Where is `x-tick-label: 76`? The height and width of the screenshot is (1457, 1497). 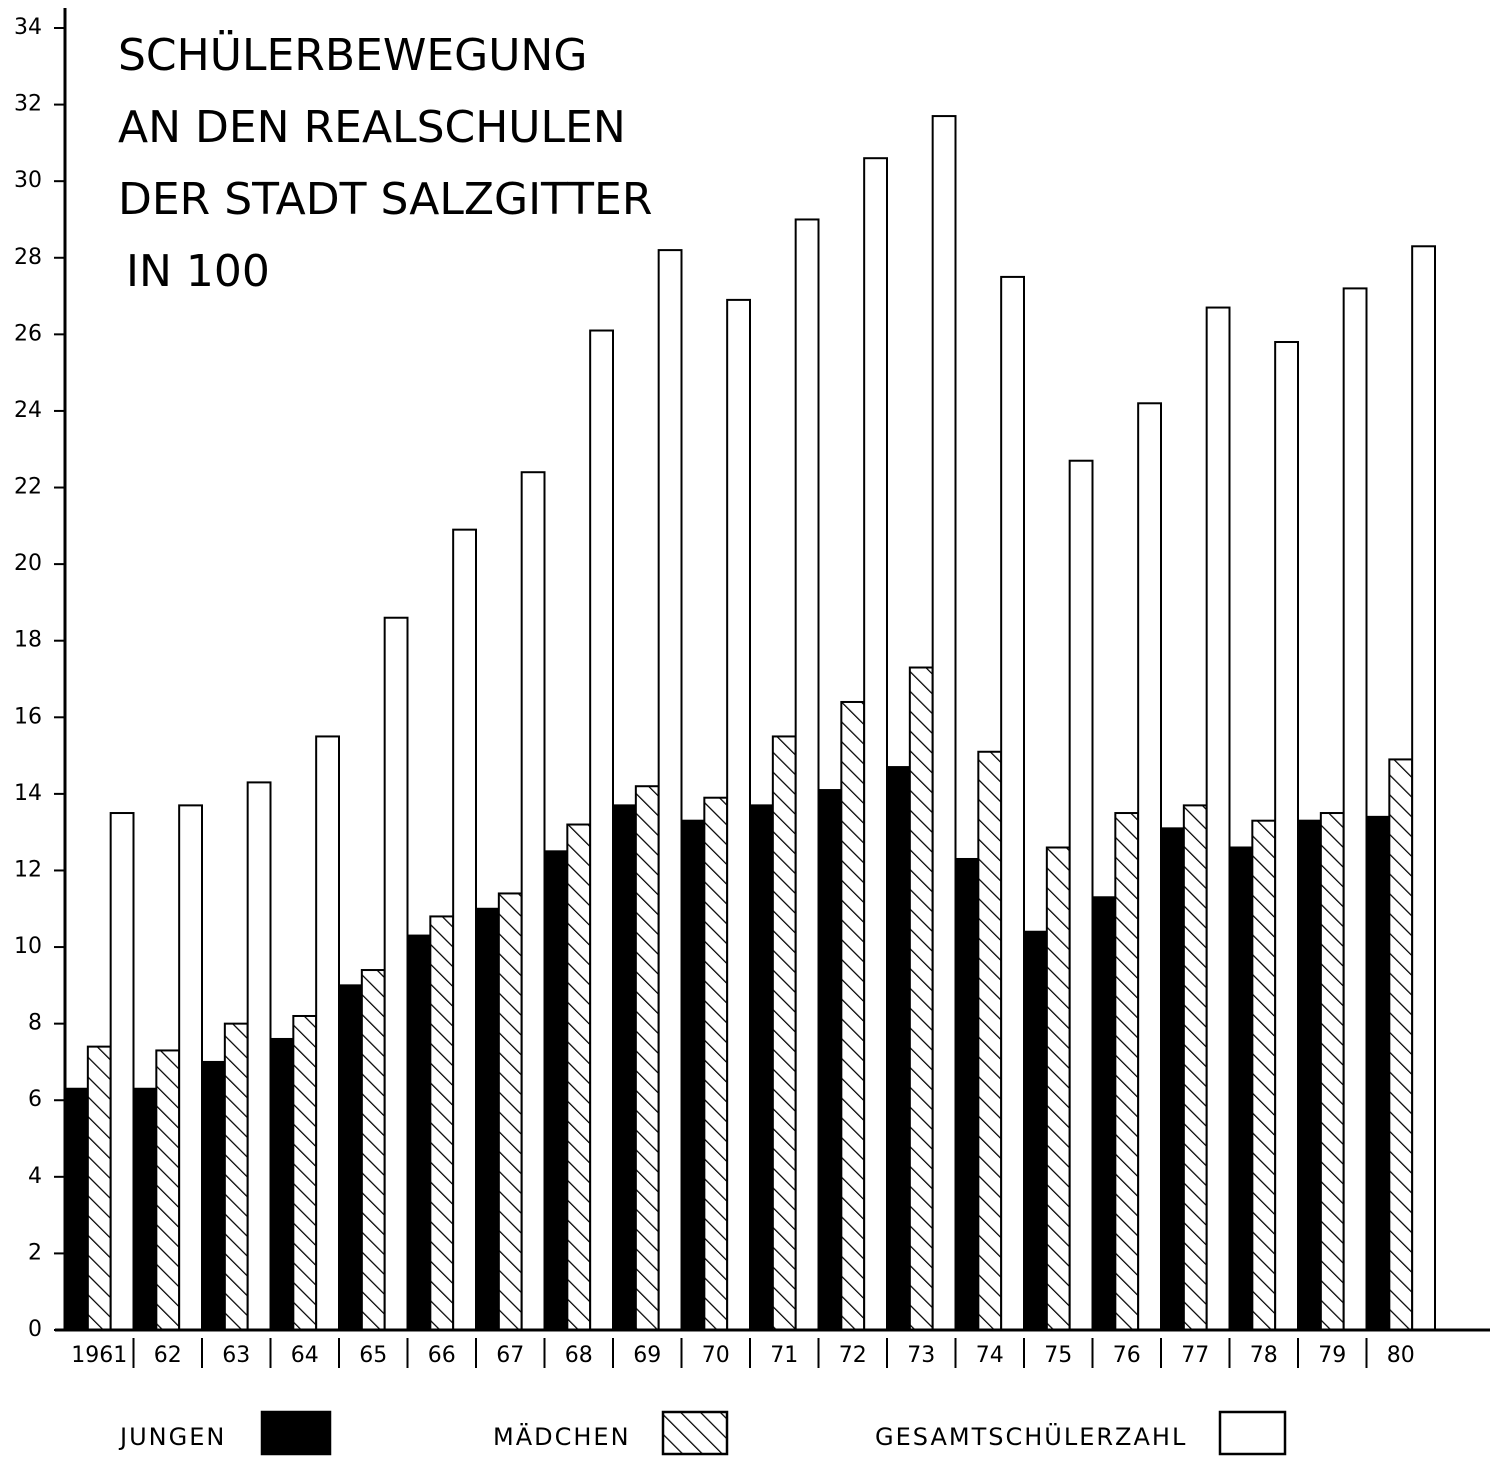 x-tick-label: 76 is located at coordinates (1127, 1355).